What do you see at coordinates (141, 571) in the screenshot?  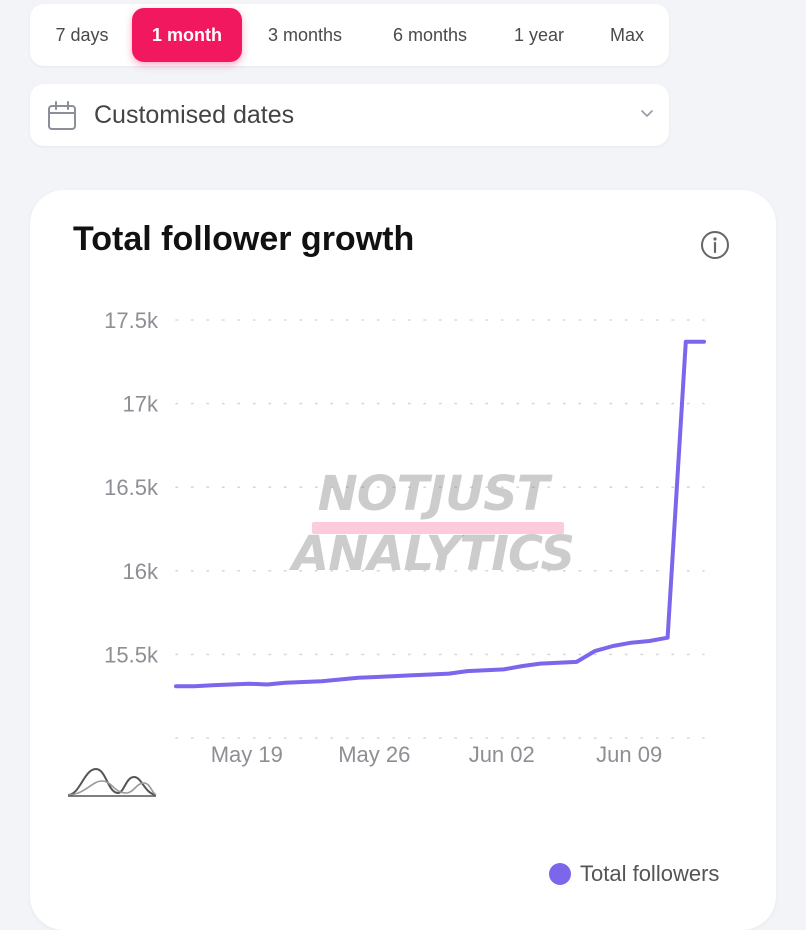 I see `y-tick-label: 16k` at bounding box center [141, 571].